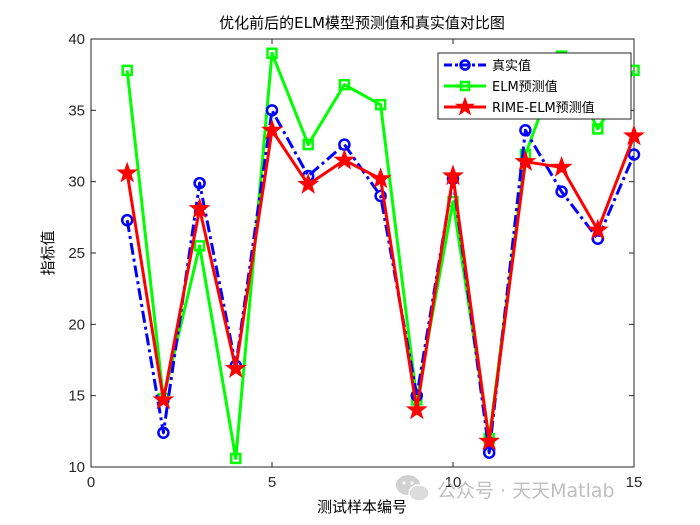 The width and height of the screenshot is (700, 525). What do you see at coordinates (272, 482) in the screenshot?
I see `x-tick-label: 5` at bounding box center [272, 482].